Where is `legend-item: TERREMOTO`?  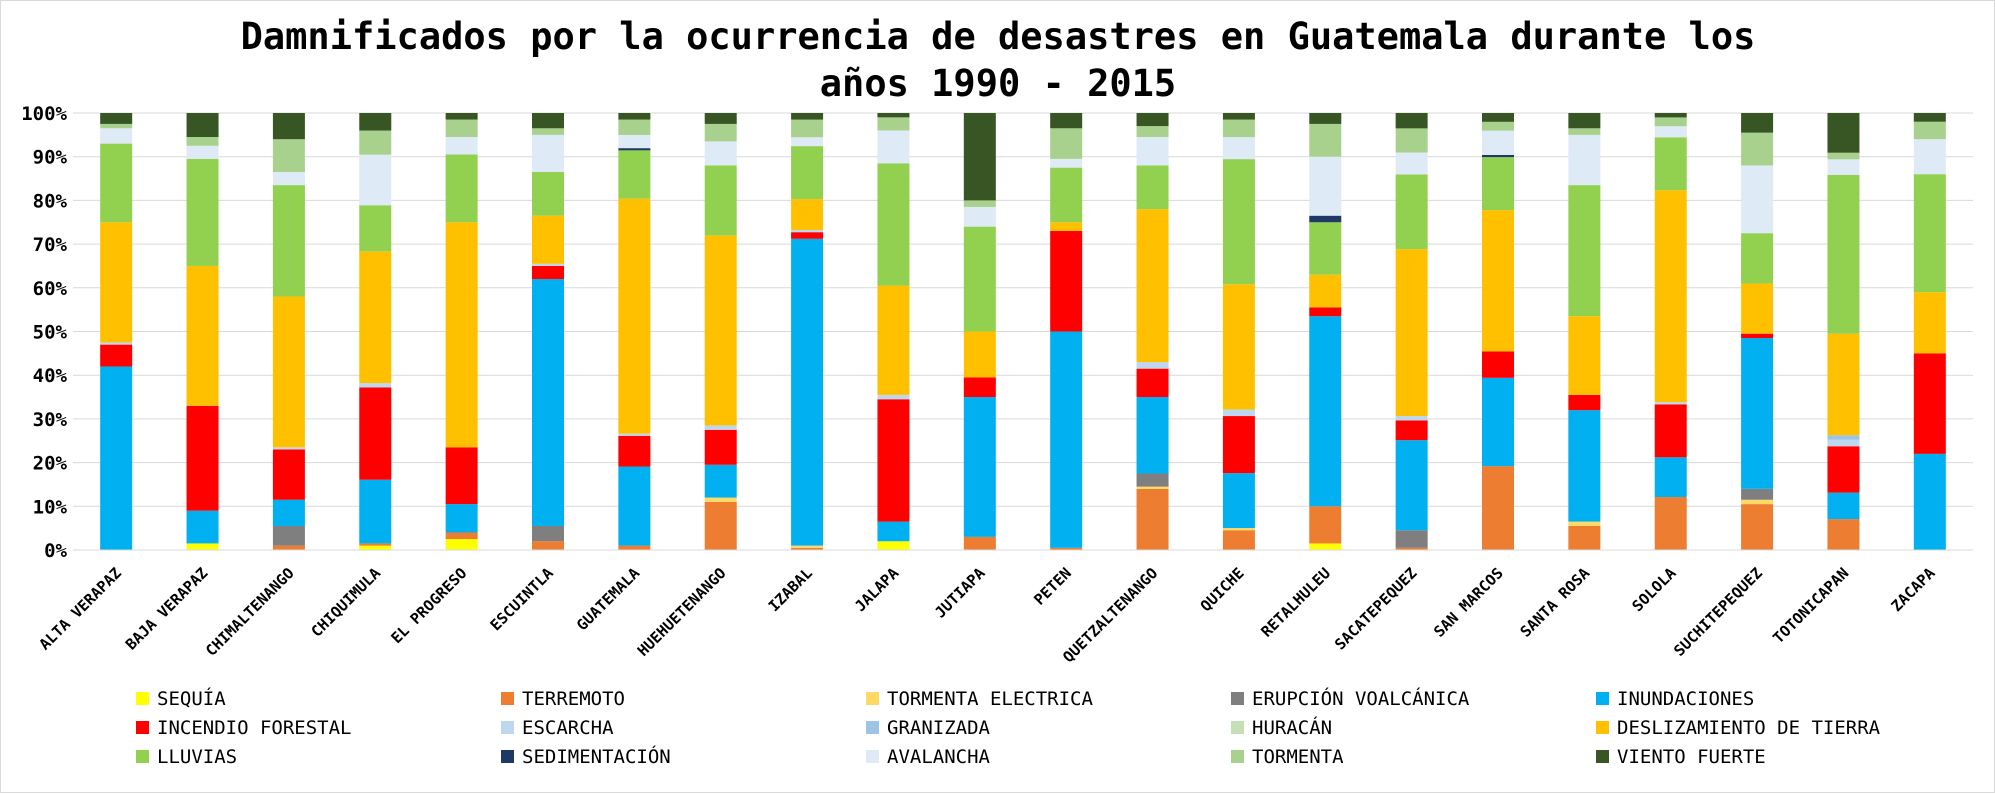
legend-item: TERREMOTO is located at coordinates (563, 699).